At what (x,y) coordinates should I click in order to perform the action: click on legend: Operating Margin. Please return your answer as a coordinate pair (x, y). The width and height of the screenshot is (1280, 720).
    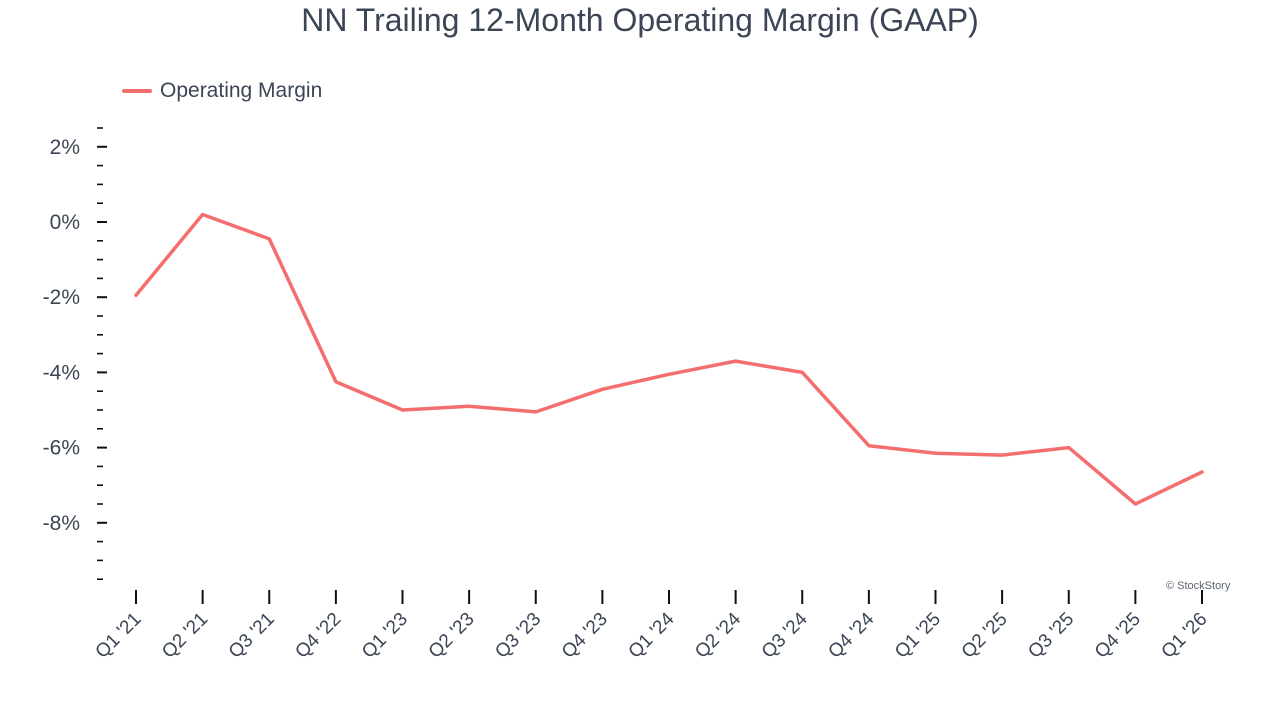
    Looking at the image, I should click on (222, 91).